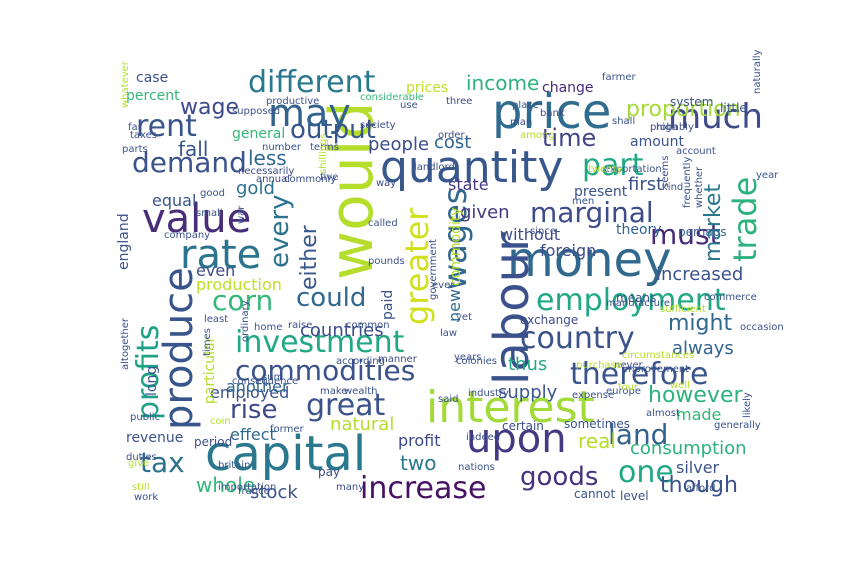 The image size is (864, 576). Describe the element at coordinates (292, 101) in the screenshot. I see `word-productive: productive` at that location.